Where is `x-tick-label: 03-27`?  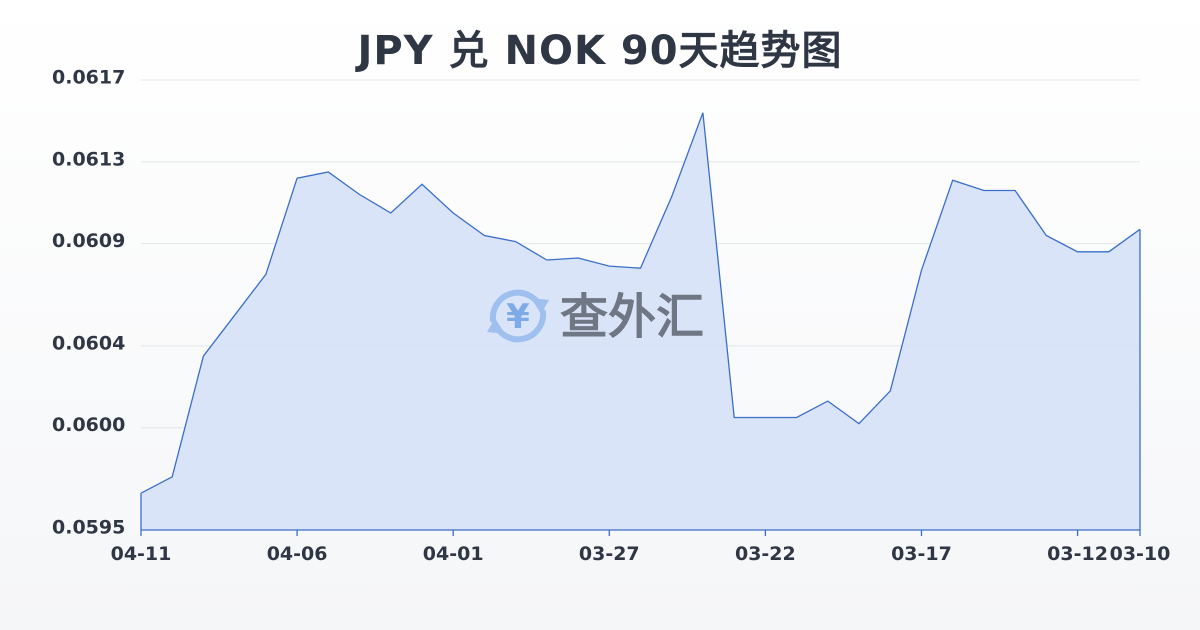
x-tick-label: 03-27 is located at coordinates (609, 554).